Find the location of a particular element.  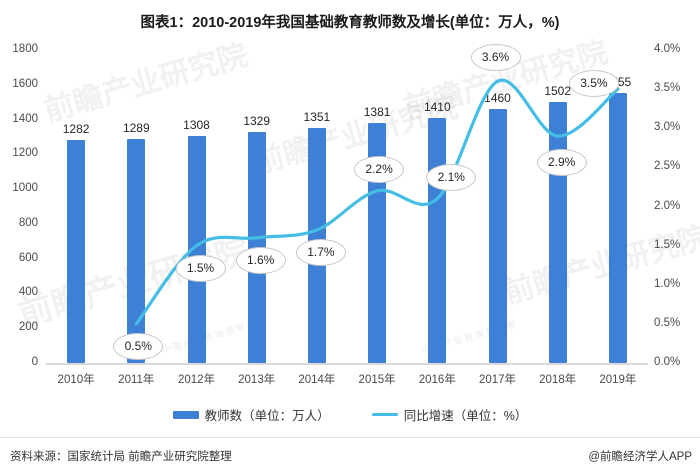

x-axis-tick: 2017年 is located at coordinates (497, 380).